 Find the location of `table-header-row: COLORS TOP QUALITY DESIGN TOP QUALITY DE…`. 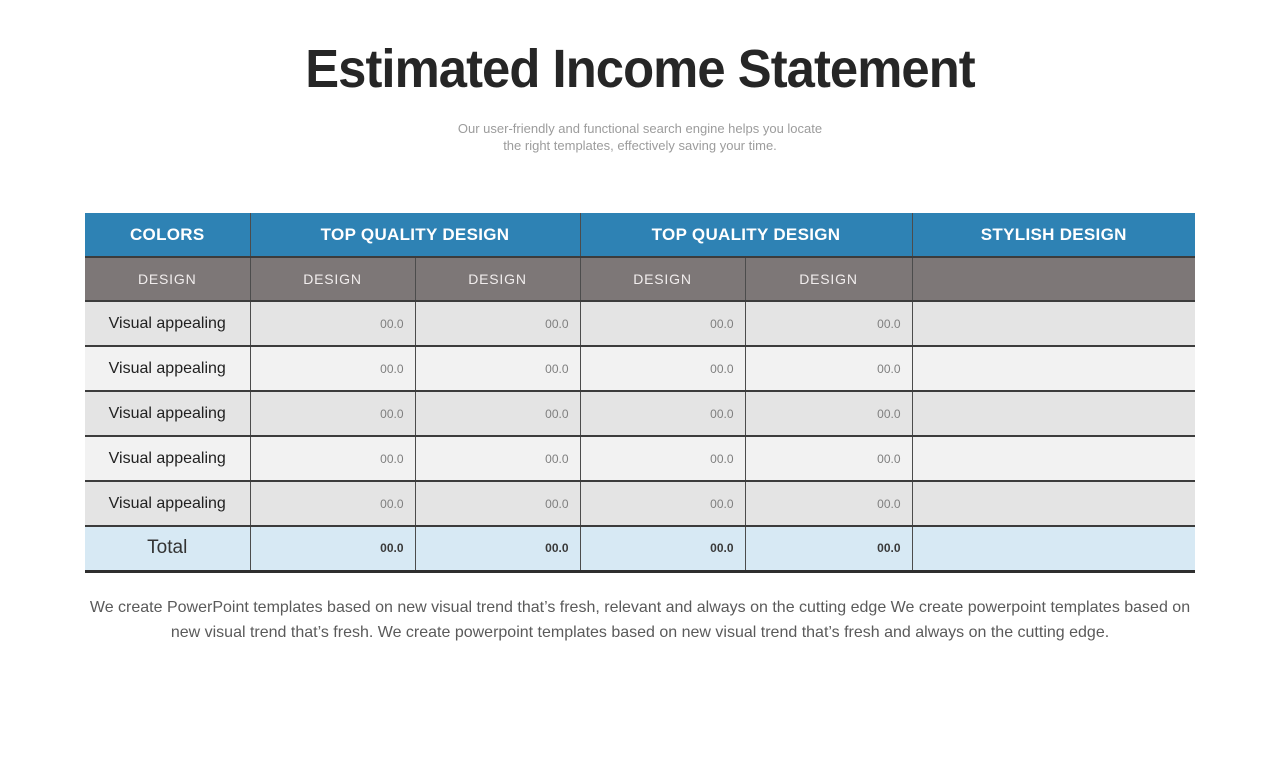

table-header-row: COLORS TOP QUALITY DESIGN TOP QUALITY DE… is located at coordinates (640, 235).